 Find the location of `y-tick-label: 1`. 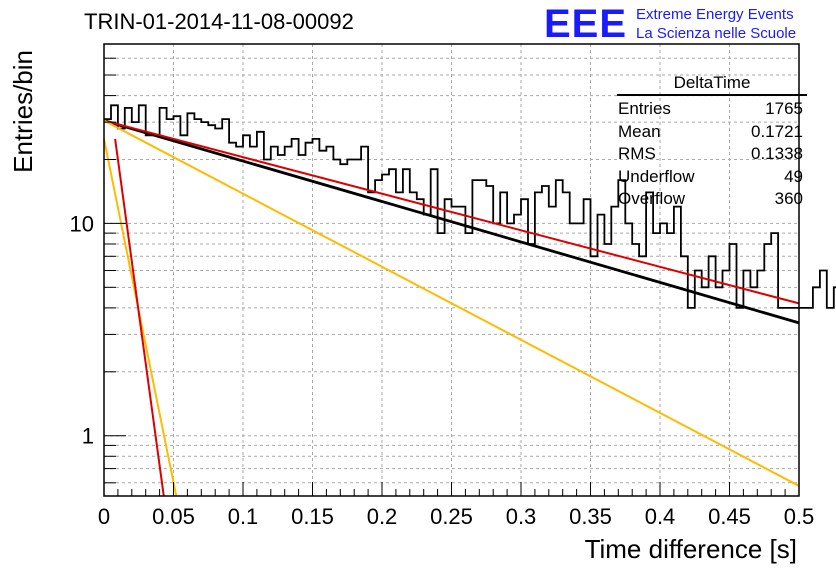

y-tick-label: 1 is located at coordinates (88, 436).